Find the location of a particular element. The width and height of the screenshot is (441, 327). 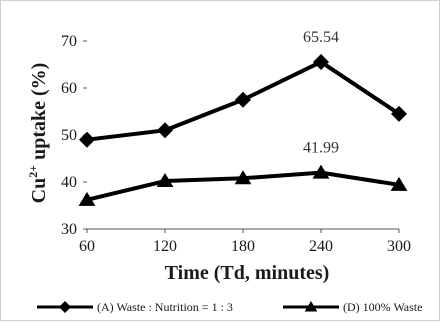

data-label: 41.99 is located at coordinates (321, 148).